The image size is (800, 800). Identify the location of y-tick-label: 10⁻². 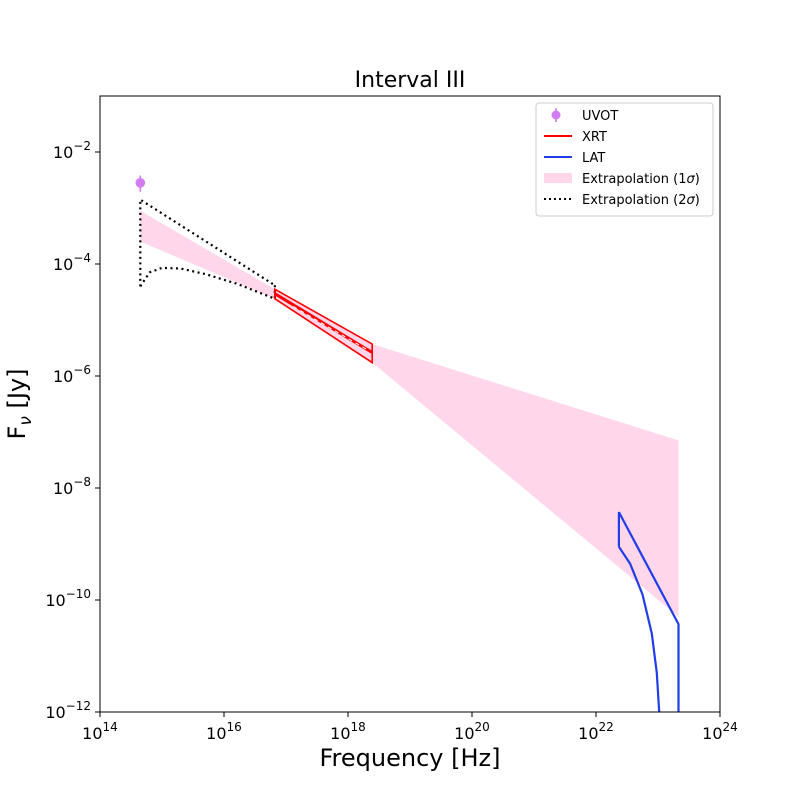
(72, 150).